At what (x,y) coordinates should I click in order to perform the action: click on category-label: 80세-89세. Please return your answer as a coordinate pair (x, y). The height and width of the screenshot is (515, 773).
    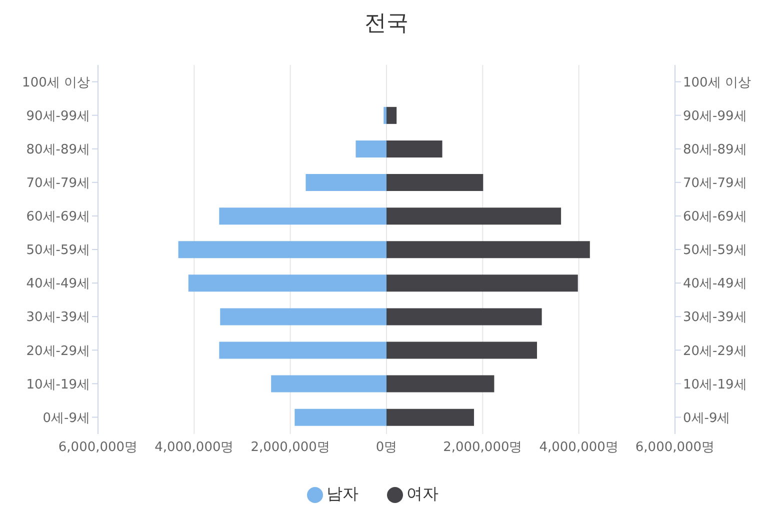
    Looking at the image, I should click on (715, 150).